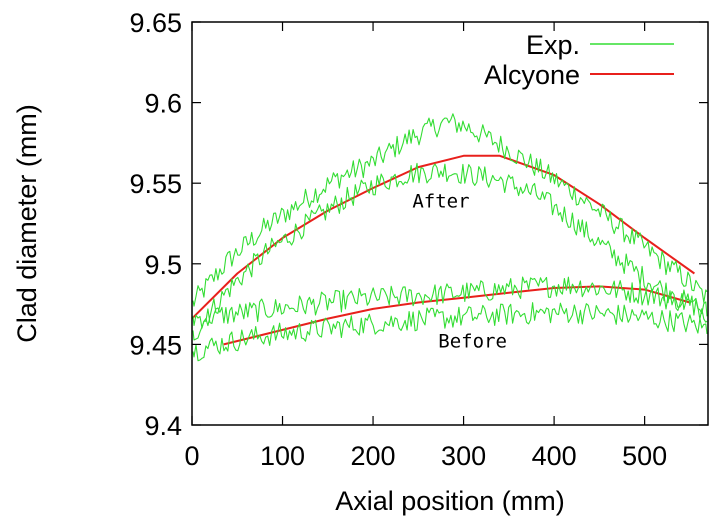 The height and width of the screenshot is (531, 710). I want to click on x-tick-label: 100, so click(282, 456).